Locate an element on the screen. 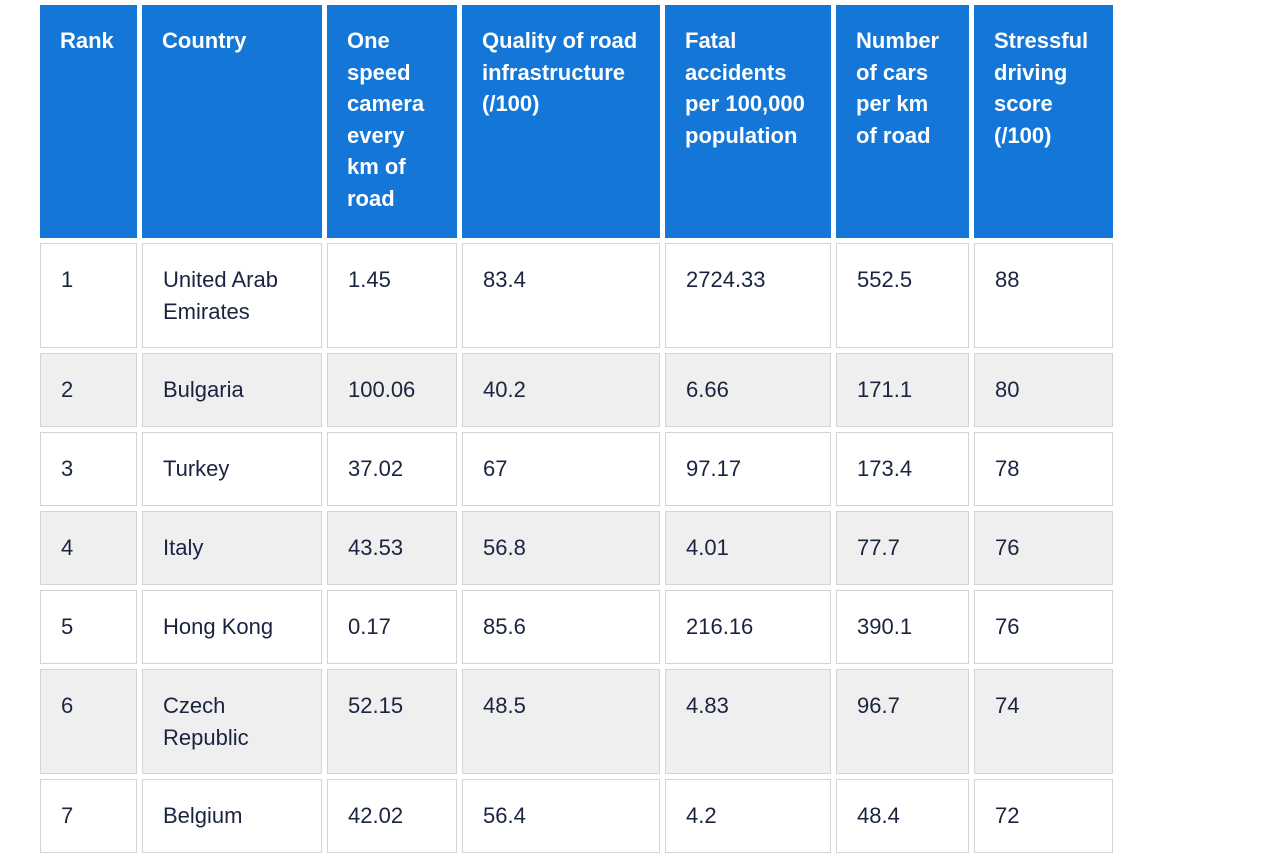 This screenshot has width=1264, height=858. cell-rank: 7 is located at coordinates (88, 816).